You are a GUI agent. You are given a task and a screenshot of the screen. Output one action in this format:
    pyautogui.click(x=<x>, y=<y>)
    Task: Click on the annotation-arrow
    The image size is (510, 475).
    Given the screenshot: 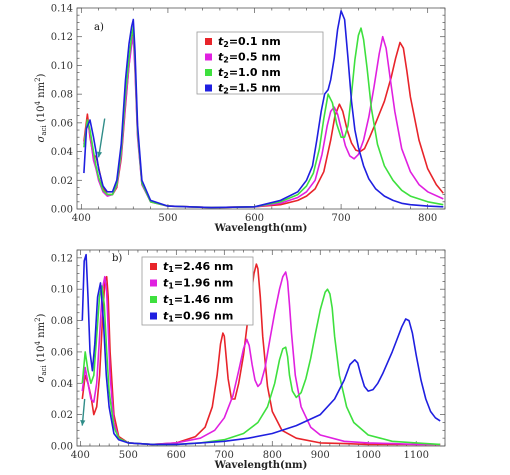 What is the action you would take?
    pyautogui.click(x=101, y=138)
    